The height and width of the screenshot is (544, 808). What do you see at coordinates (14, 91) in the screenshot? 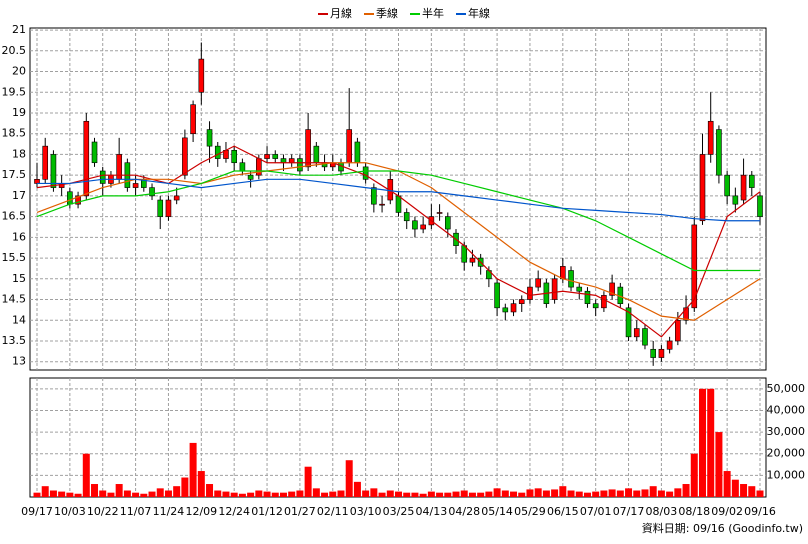
I see `y-tick-label: 19.5` at bounding box center [14, 91].